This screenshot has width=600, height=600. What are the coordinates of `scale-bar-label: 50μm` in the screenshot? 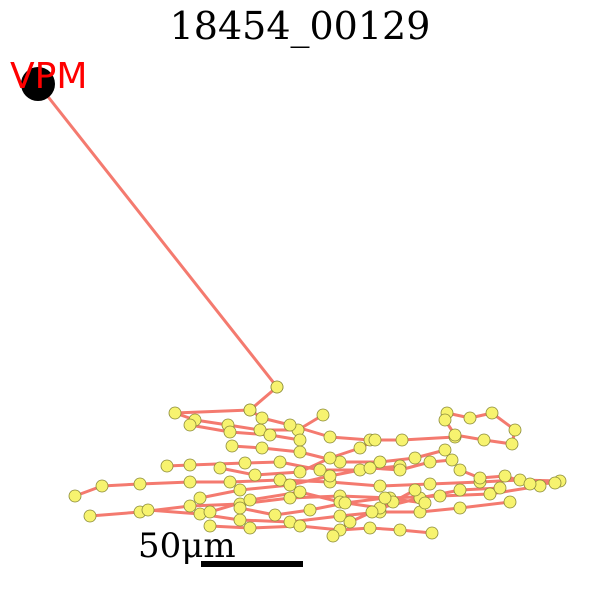 It's located at (187, 546).